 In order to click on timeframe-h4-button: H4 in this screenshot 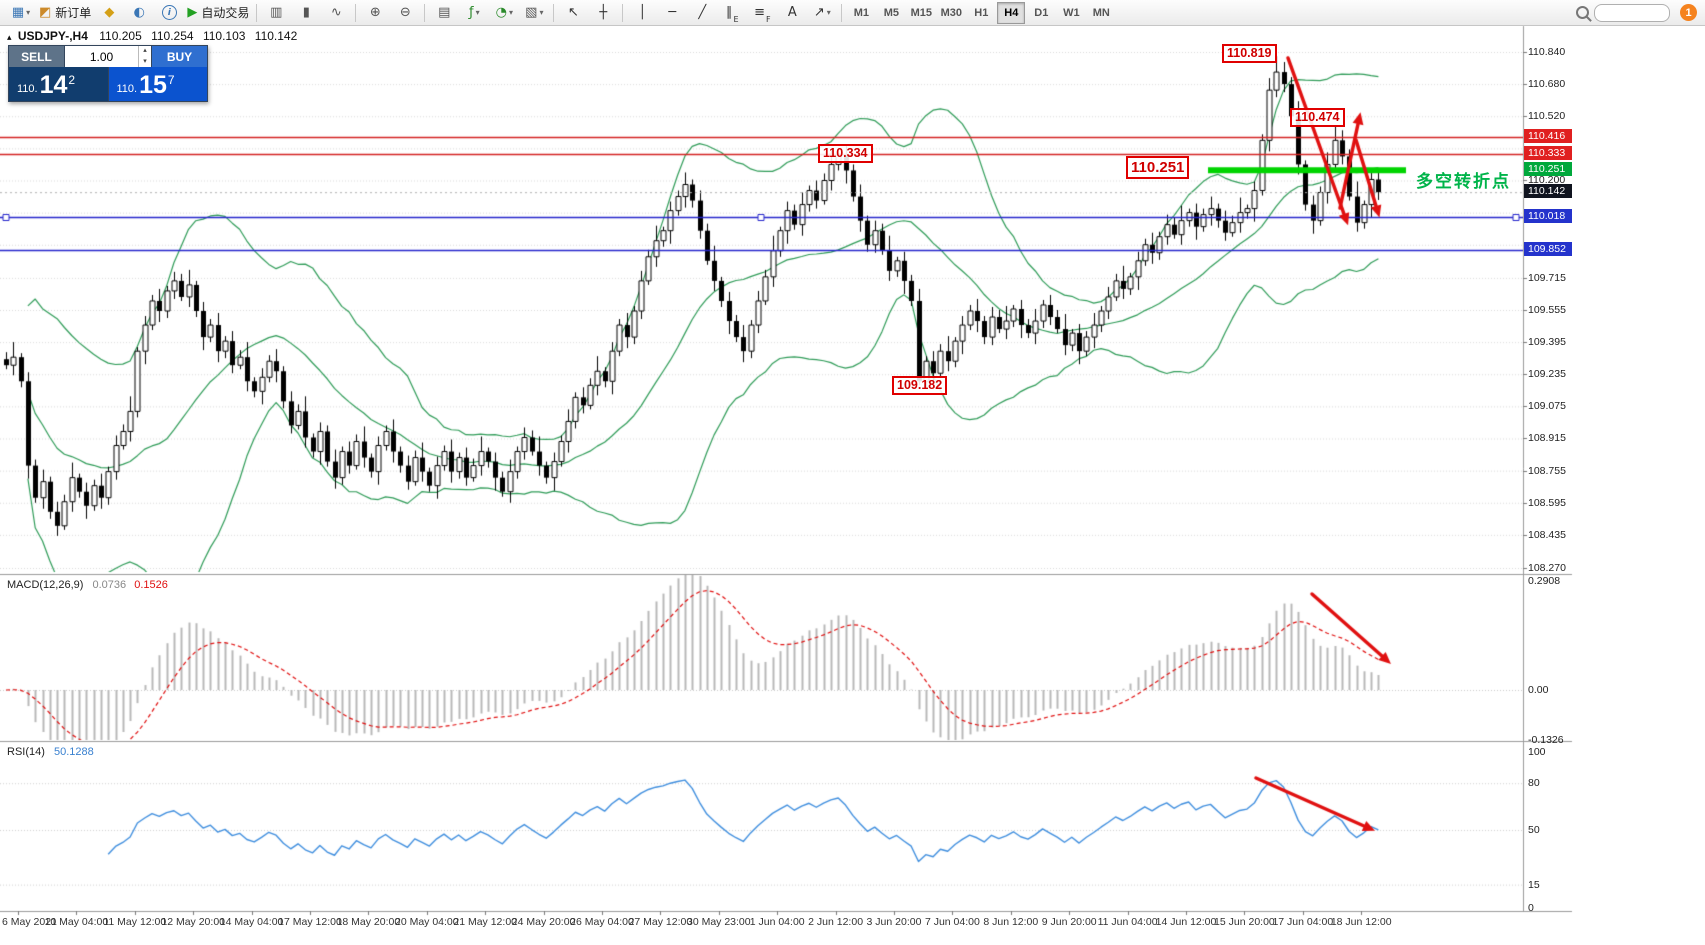, I will do `click(1011, 12)`.